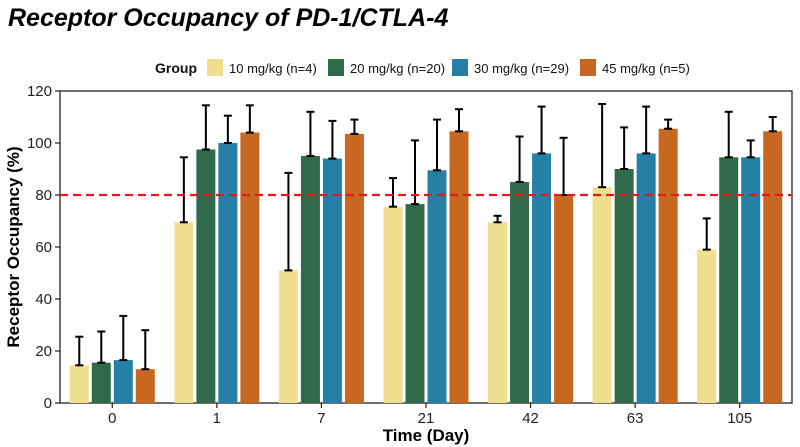 The width and height of the screenshot is (800, 447). Describe the element at coordinates (13, 246) in the screenshot. I see `y-axis-title: Receptor Occupancy (%)` at that location.